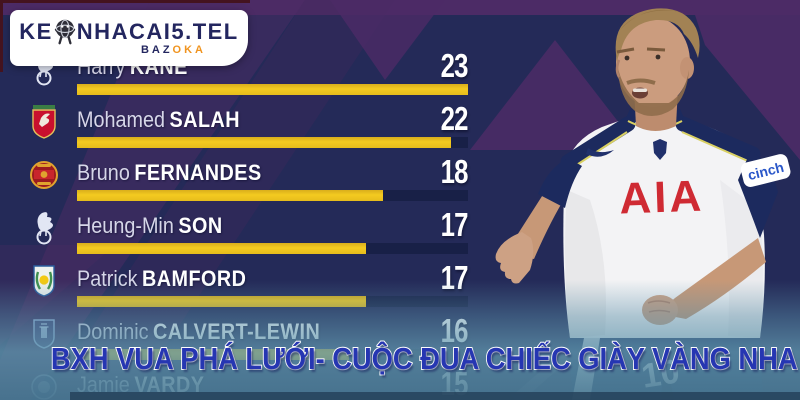  I want to click on player-first-name: Patrick, so click(107, 278).